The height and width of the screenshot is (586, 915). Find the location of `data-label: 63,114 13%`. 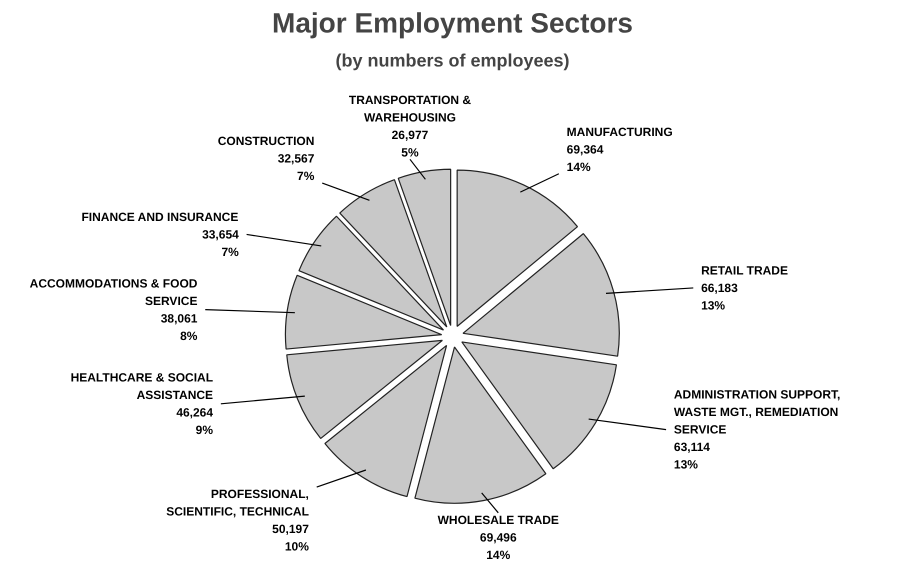

data-label: 63,114 13% is located at coordinates (692, 456).